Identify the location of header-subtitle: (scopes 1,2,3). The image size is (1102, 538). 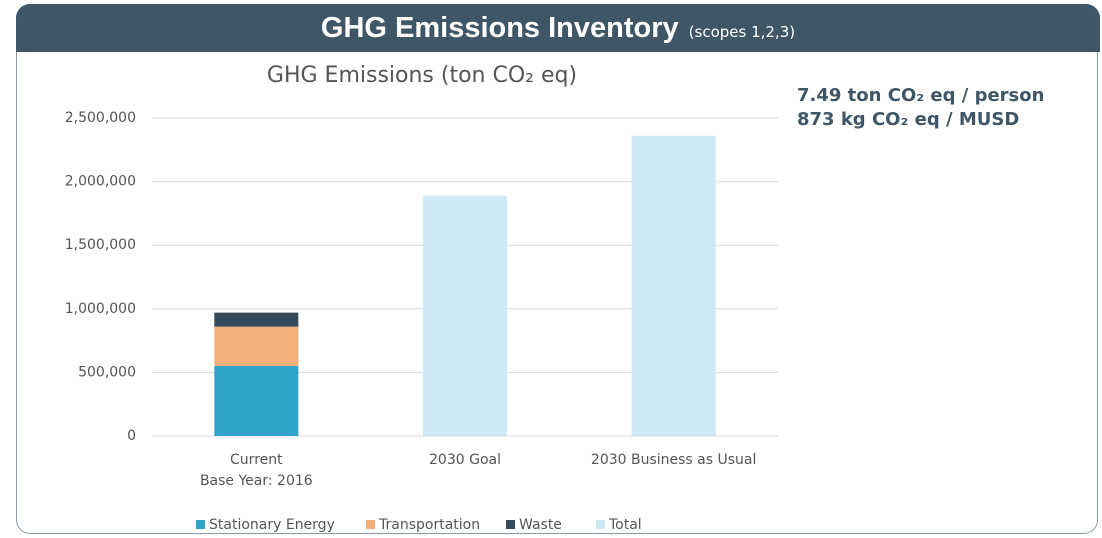
(742, 32).